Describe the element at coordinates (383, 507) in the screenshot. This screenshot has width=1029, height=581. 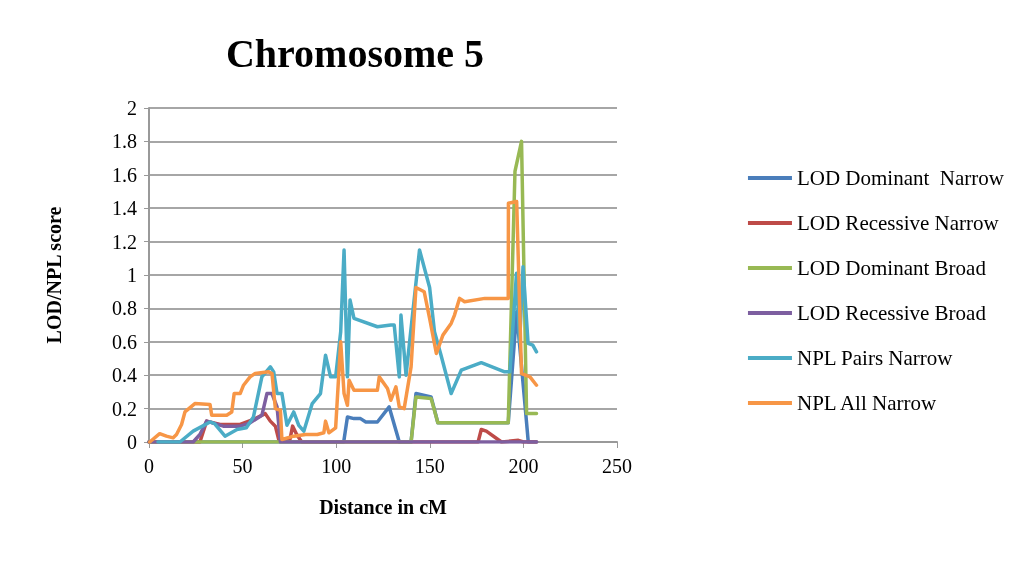
I see `x-axis-title: Distance in cM` at that location.